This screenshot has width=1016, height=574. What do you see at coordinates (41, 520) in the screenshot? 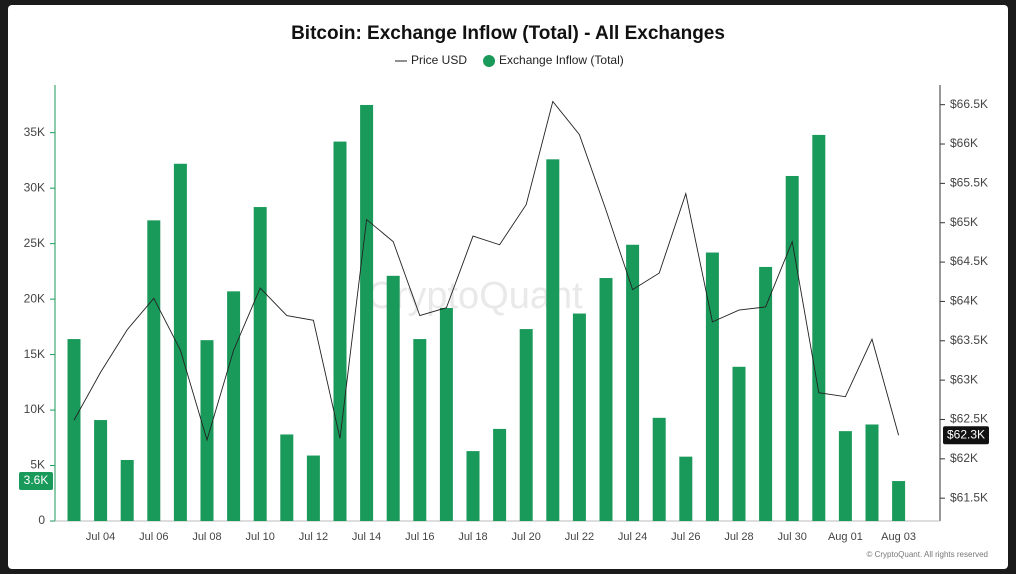
I see `y-tick-label: 0` at bounding box center [41, 520].